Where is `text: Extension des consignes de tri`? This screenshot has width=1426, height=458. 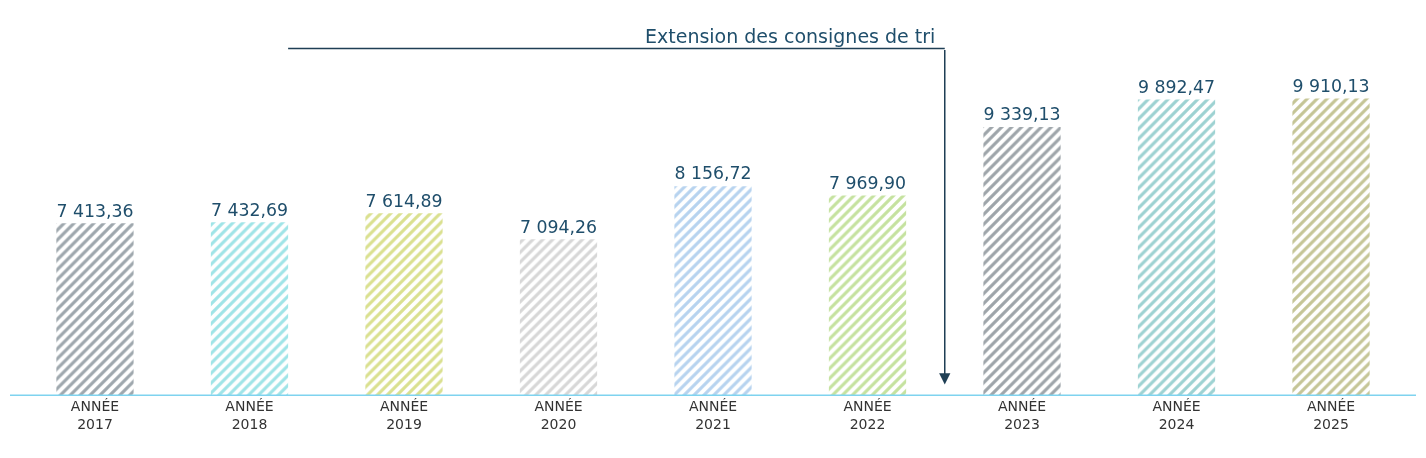
text: Extension des consignes de tri is located at coordinates (790, 36).